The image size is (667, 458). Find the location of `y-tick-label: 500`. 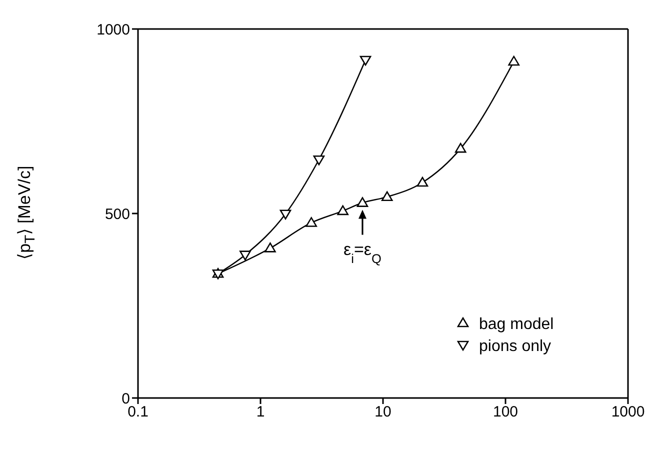

y-tick-label: 500 is located at coordinates (117, 214).